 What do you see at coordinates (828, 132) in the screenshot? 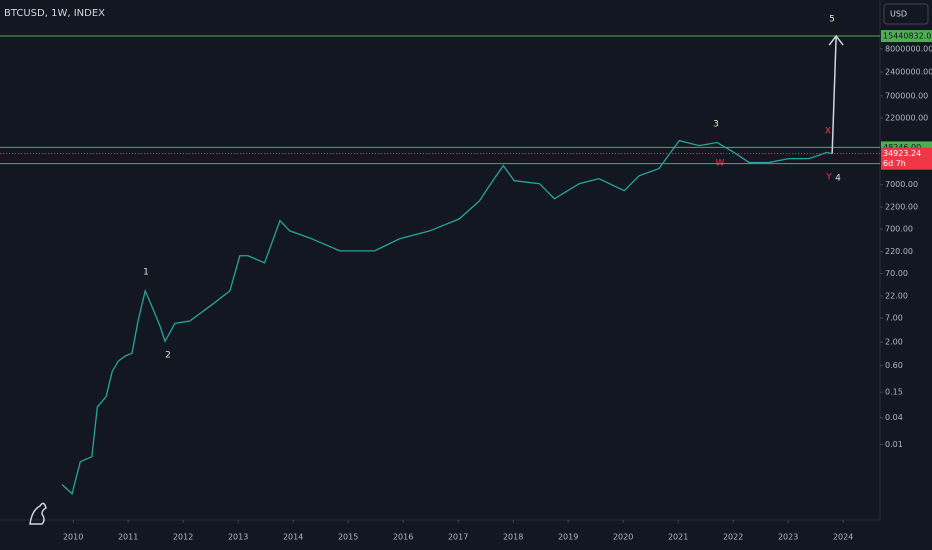
I see `wave-label: X` at bounding box center [828, 132].